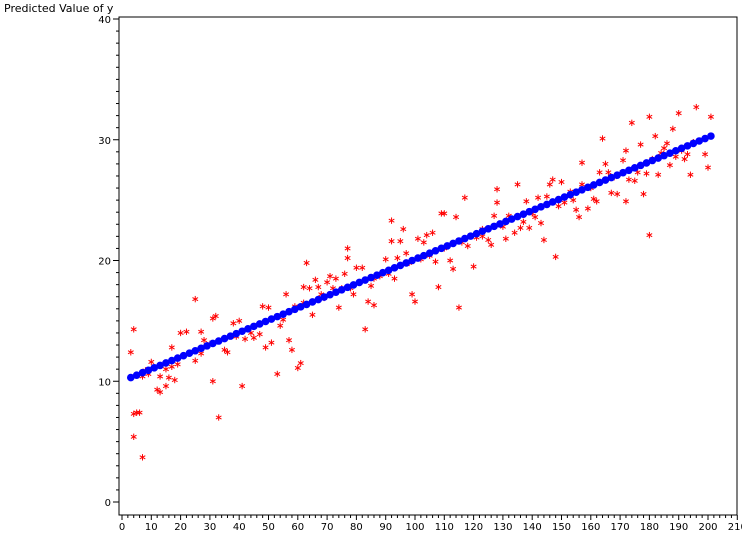 The width and height of the screenshot is (742, 533). I want to click on x-tick-label: 80, so click(356, 527).